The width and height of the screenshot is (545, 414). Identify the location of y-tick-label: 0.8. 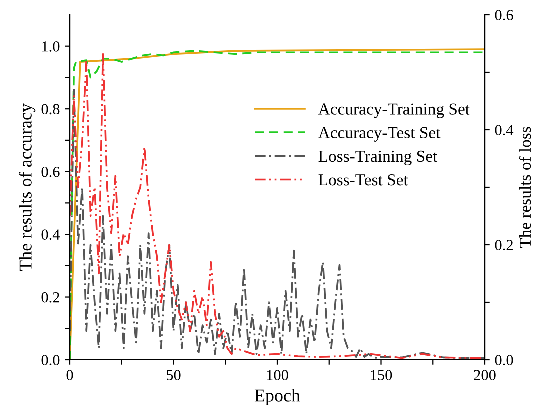
(51, 109).